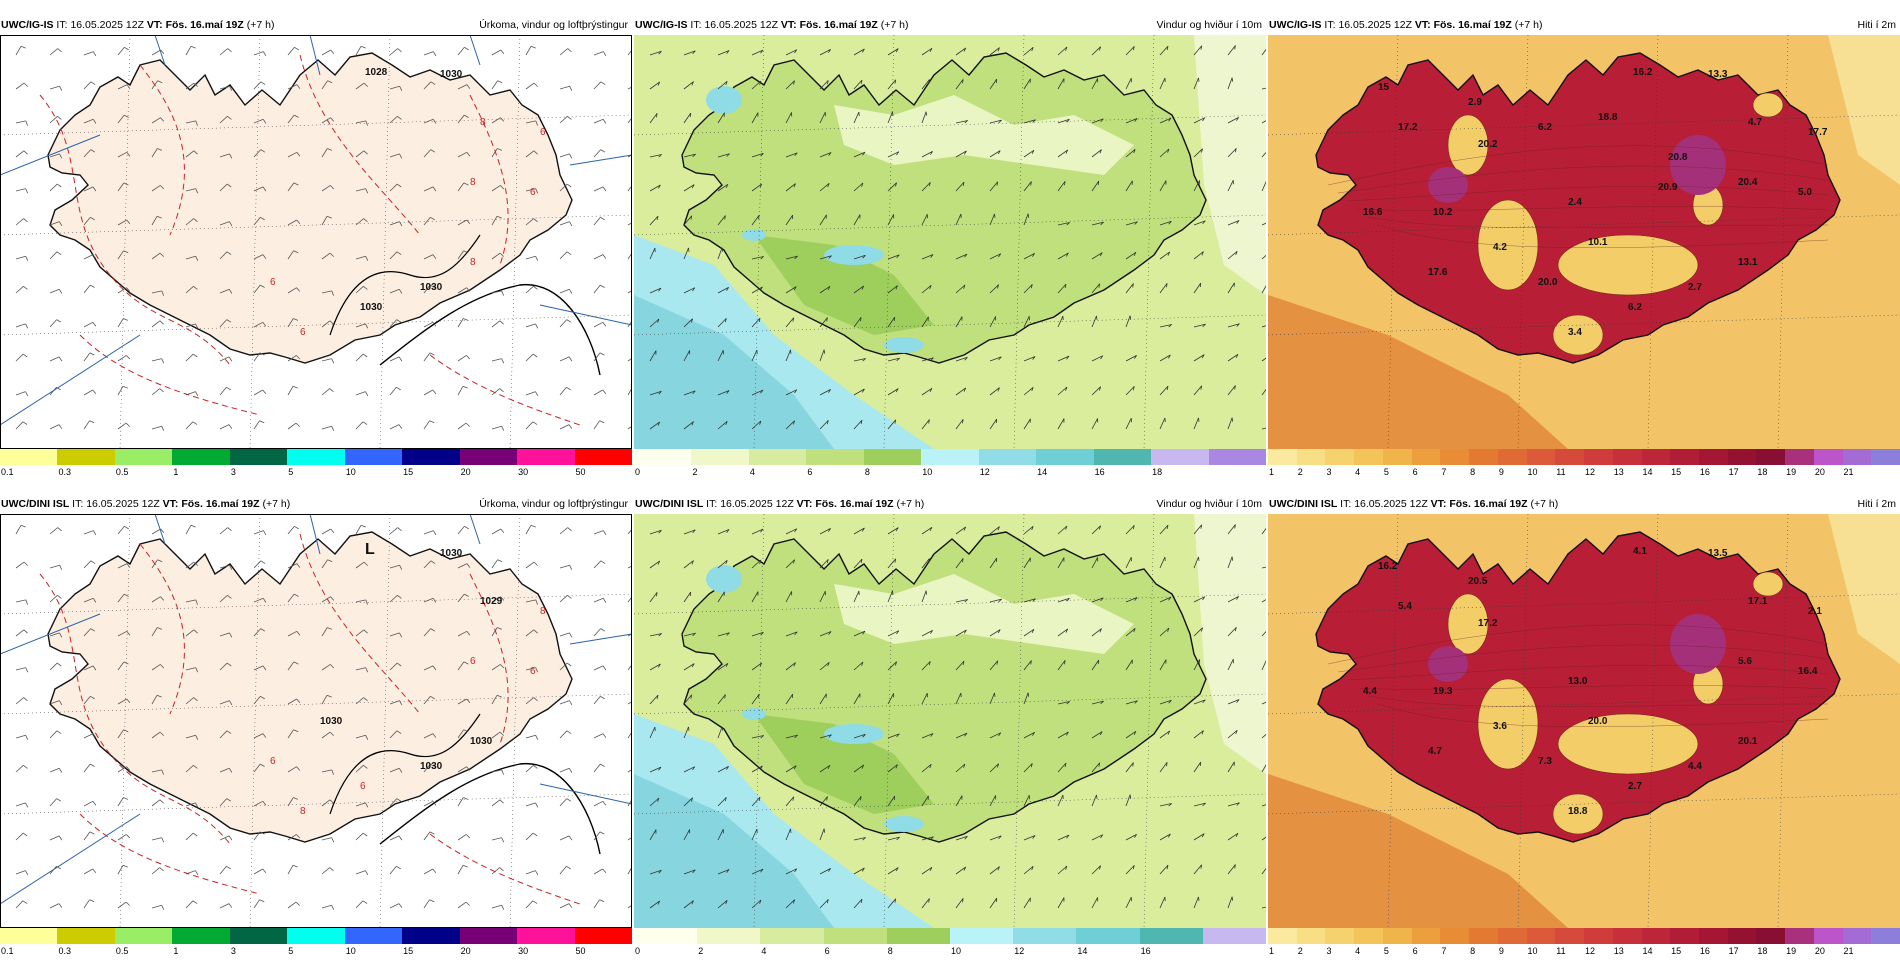 The image size is (1900, 965). What do you see at coordinates (1758, 601) in the screenshot?
I see `temperature-value-label: 17.1` at bounding box center [1758, 601].